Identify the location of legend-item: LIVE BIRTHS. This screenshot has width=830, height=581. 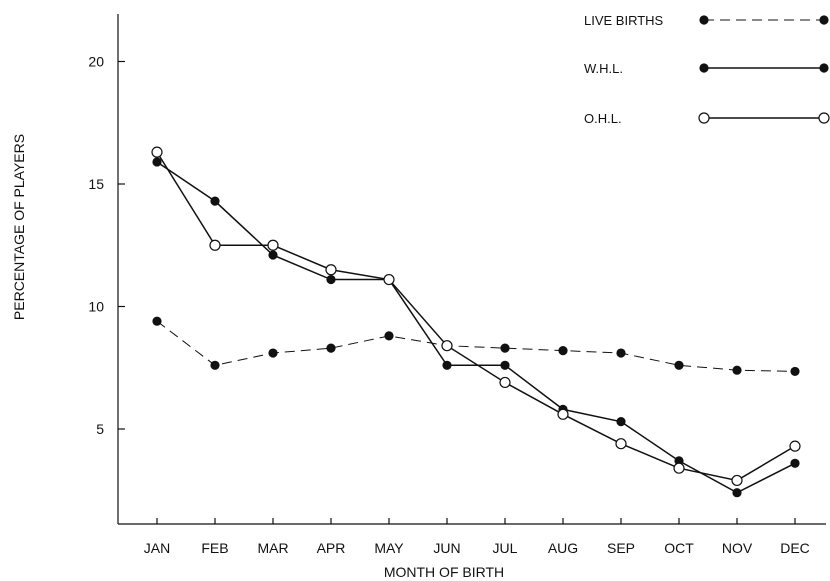
(706, 20).